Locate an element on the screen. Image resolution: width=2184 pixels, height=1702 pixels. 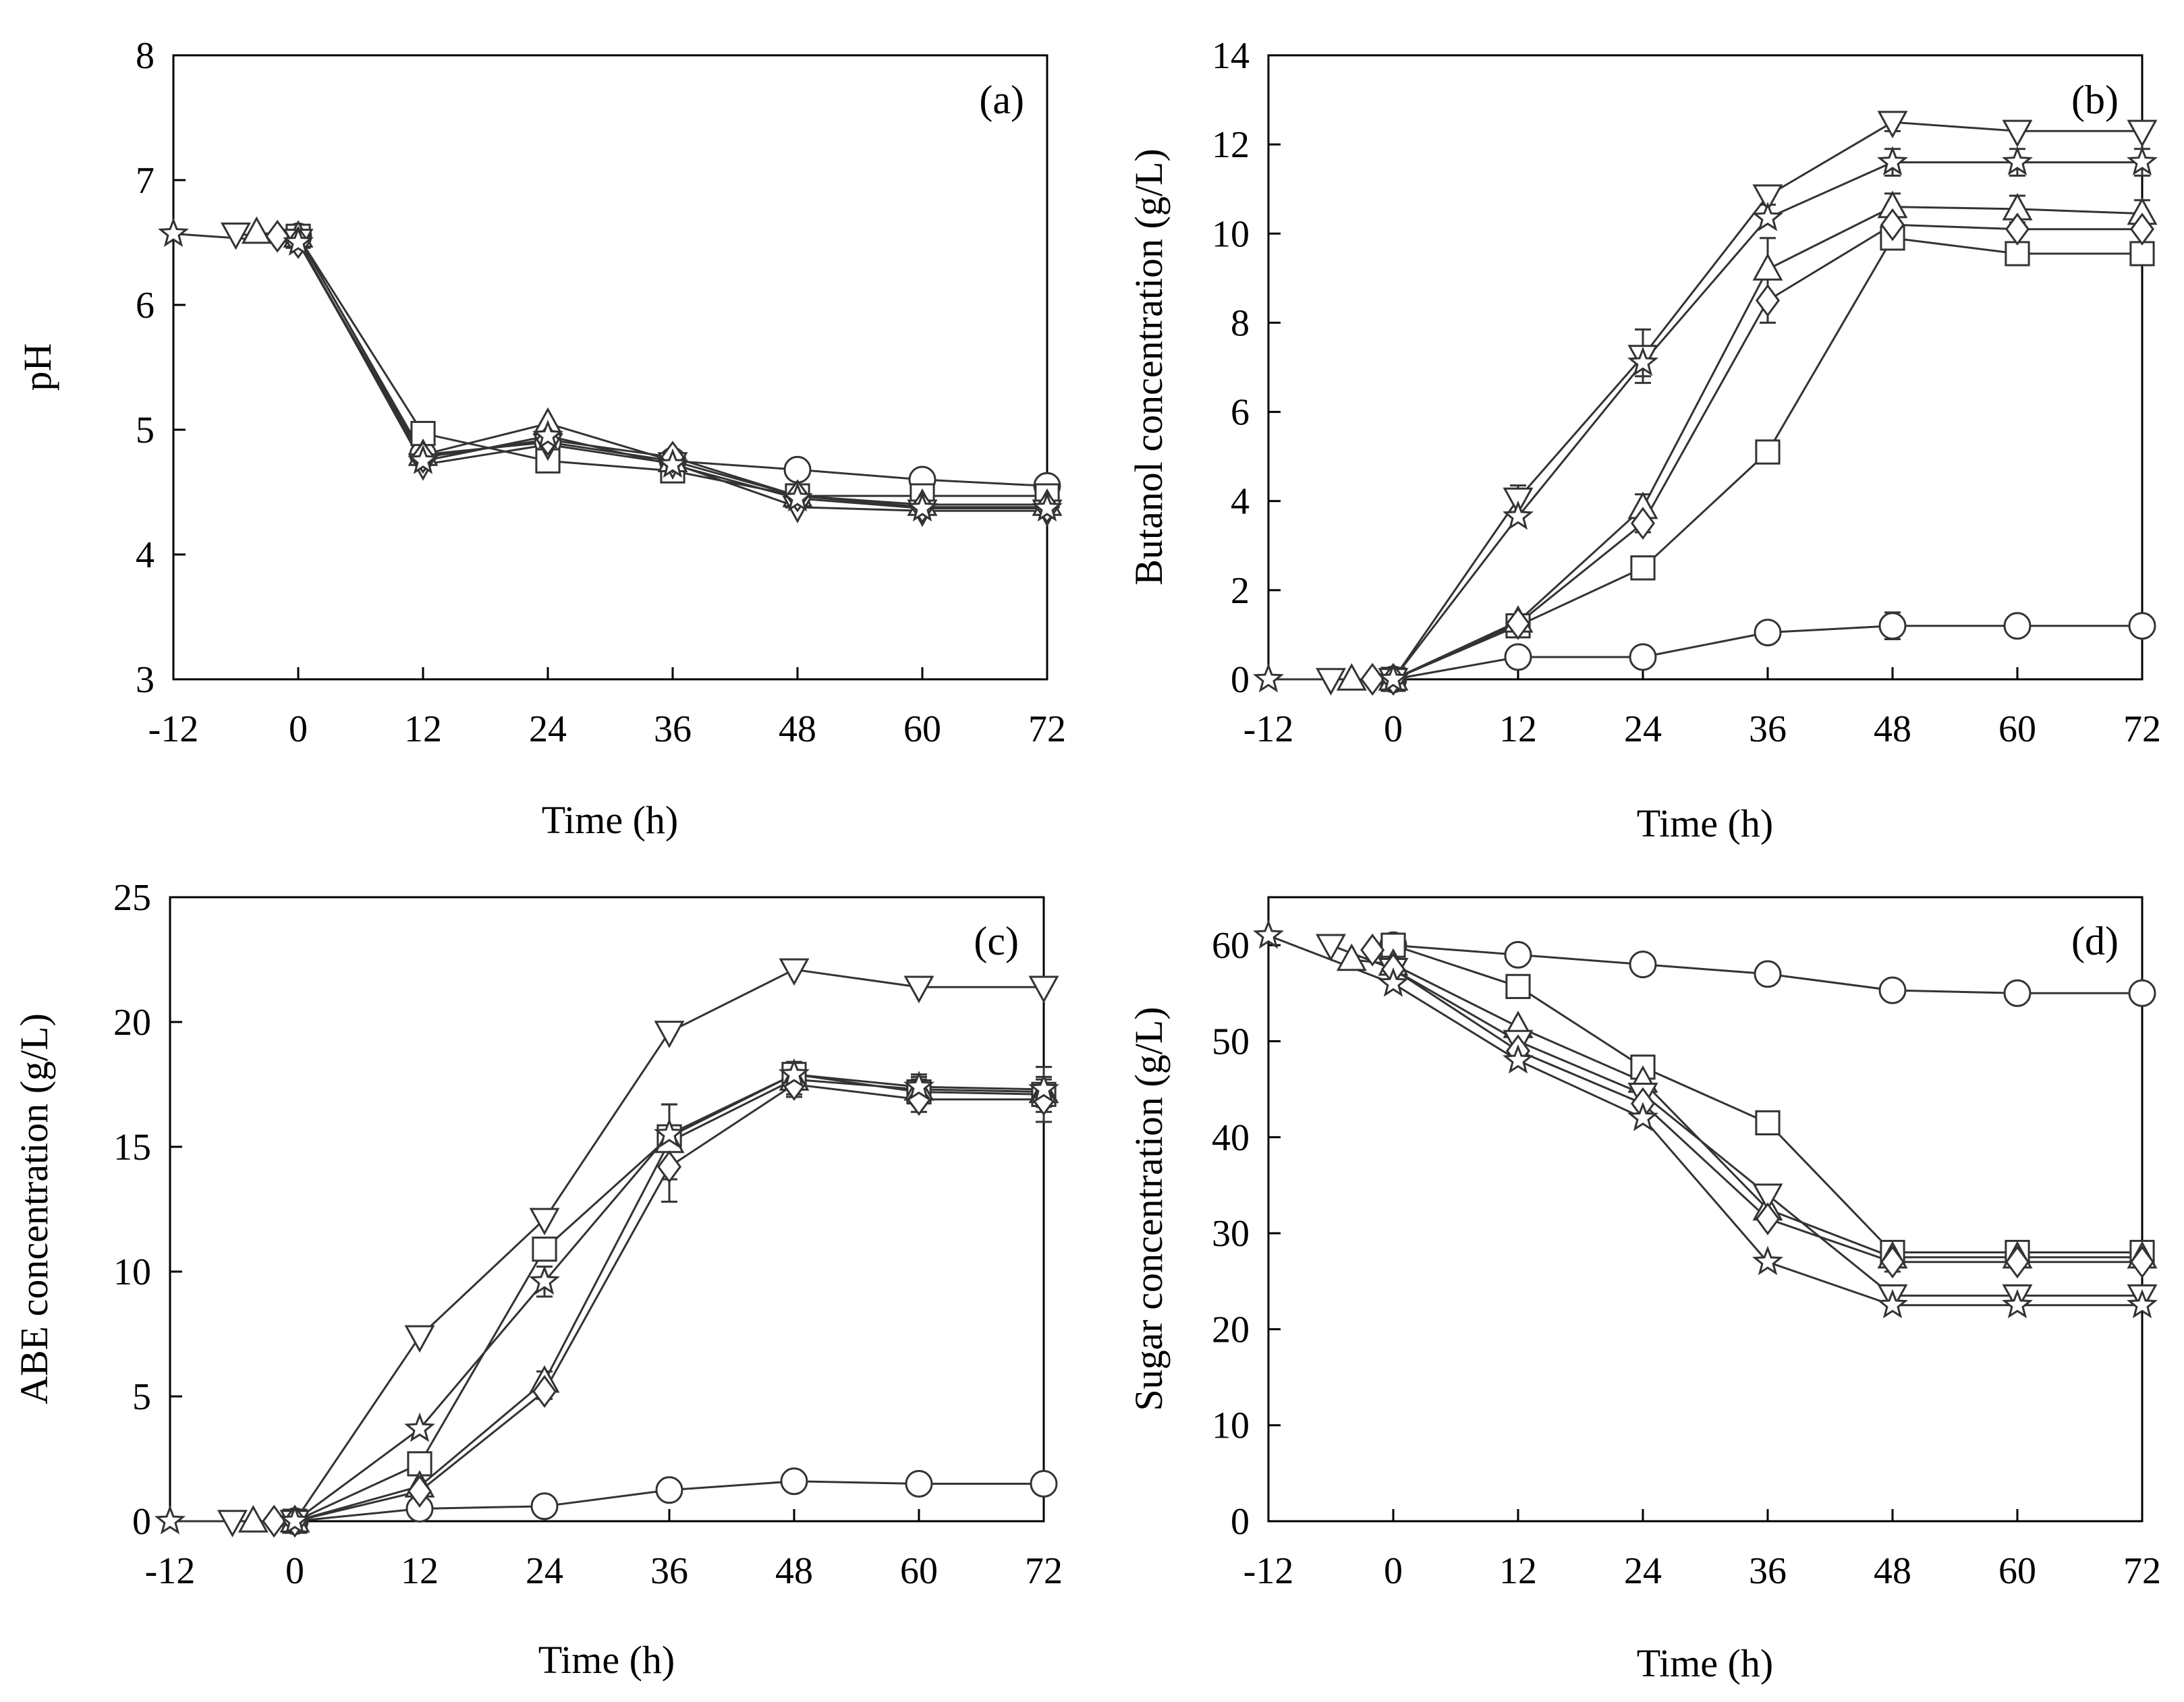
panel-d-ytick-label: 0 is located at coordinates (1240, 1522).